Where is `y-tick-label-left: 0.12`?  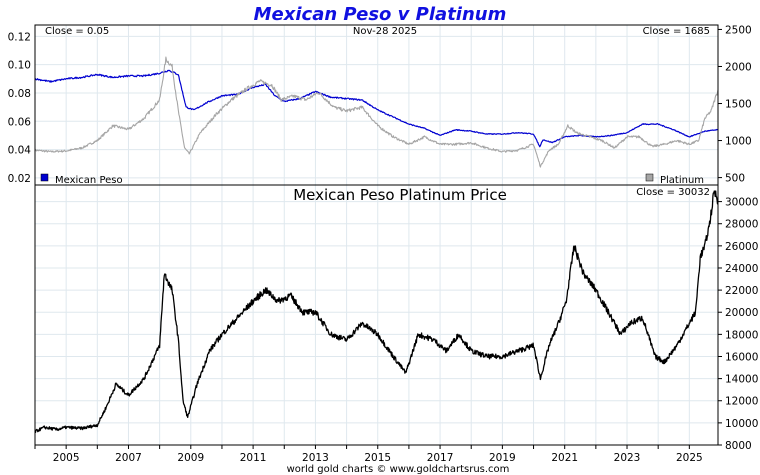 y-tick-label-left: 0.12 is located at coordinates (19, 37).